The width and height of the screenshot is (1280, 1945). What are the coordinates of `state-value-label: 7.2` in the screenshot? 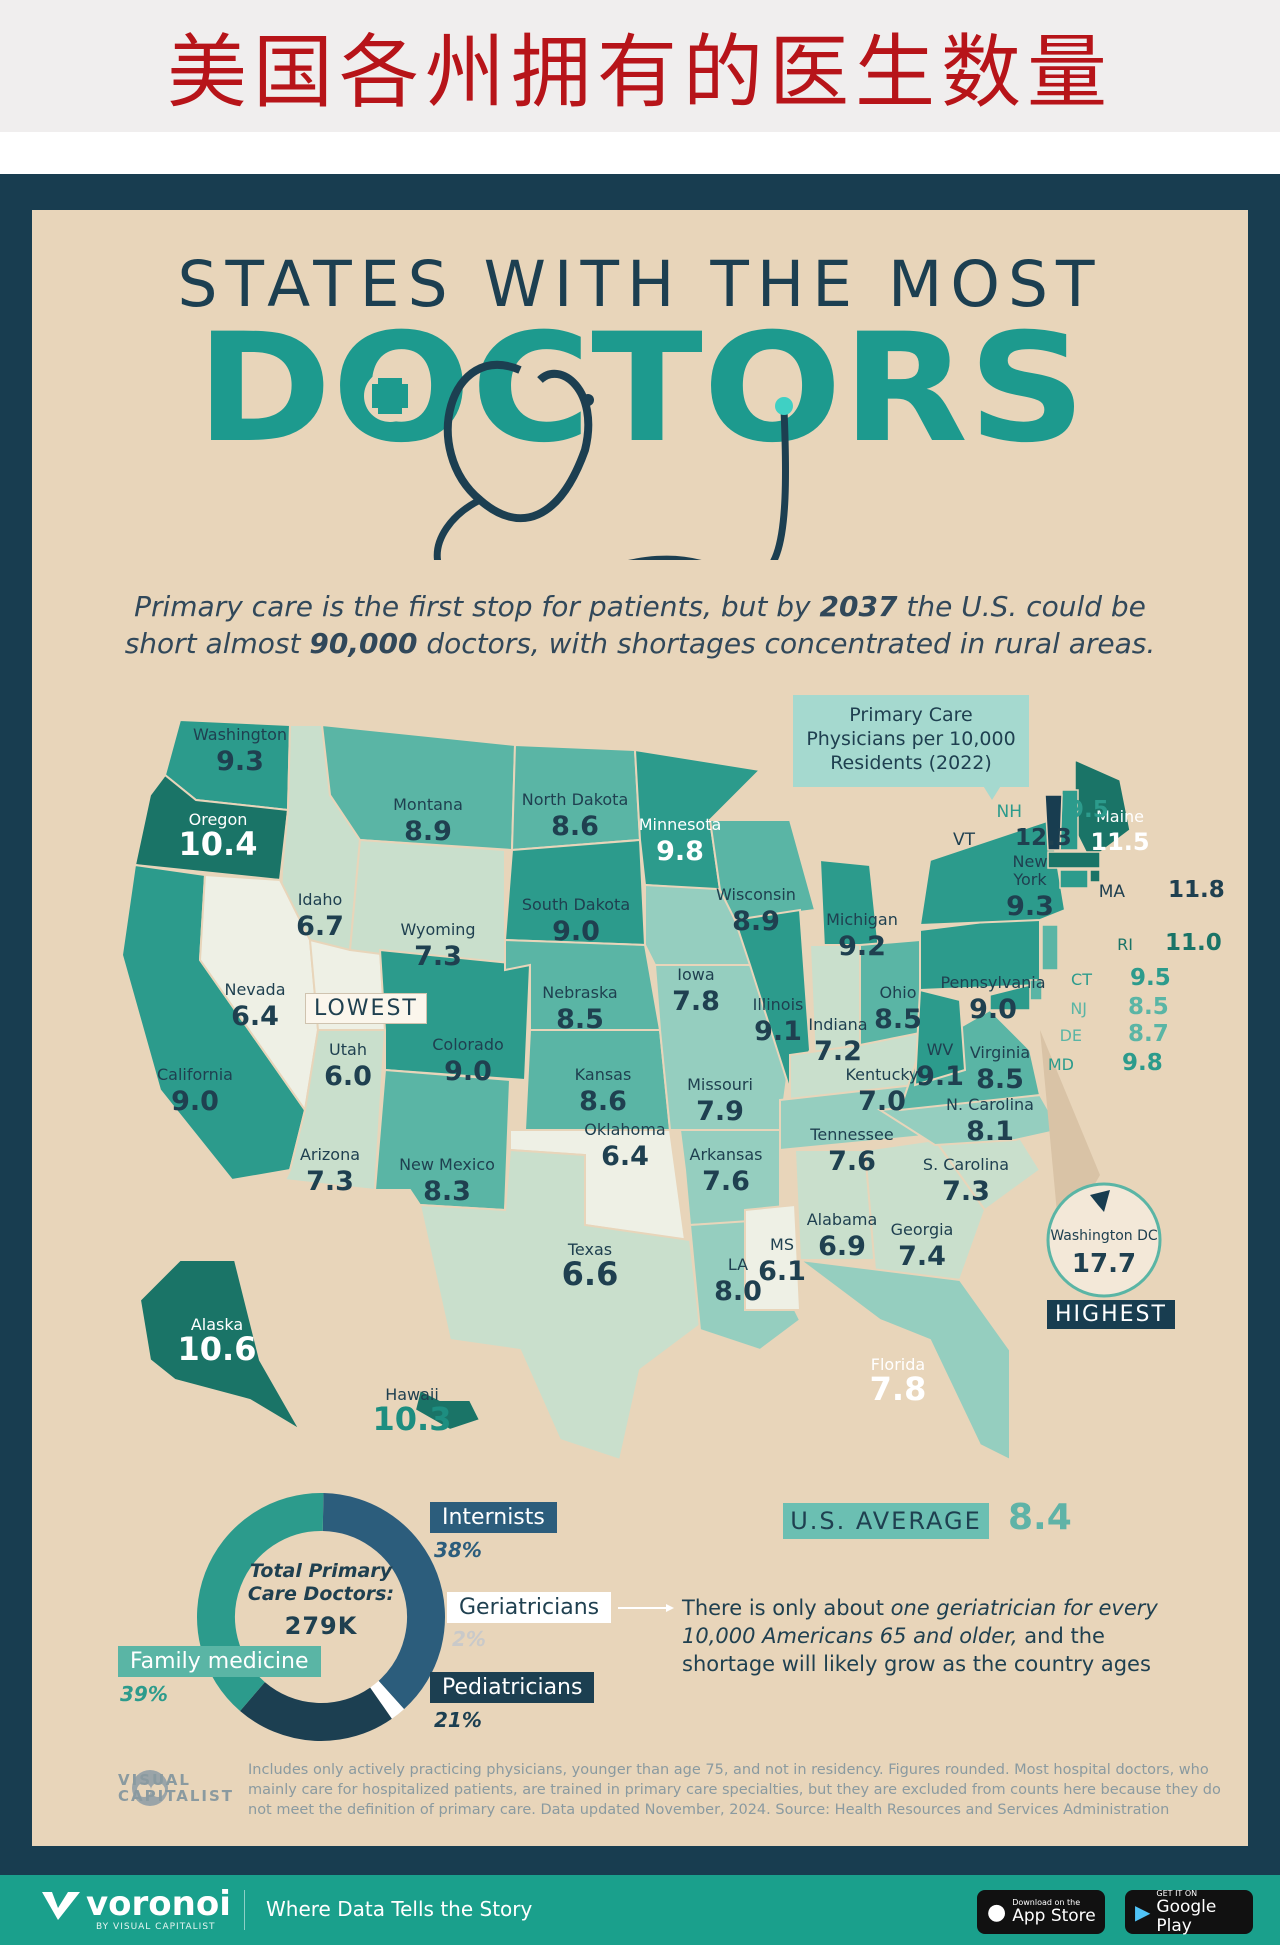 It's located at (838, 1051).